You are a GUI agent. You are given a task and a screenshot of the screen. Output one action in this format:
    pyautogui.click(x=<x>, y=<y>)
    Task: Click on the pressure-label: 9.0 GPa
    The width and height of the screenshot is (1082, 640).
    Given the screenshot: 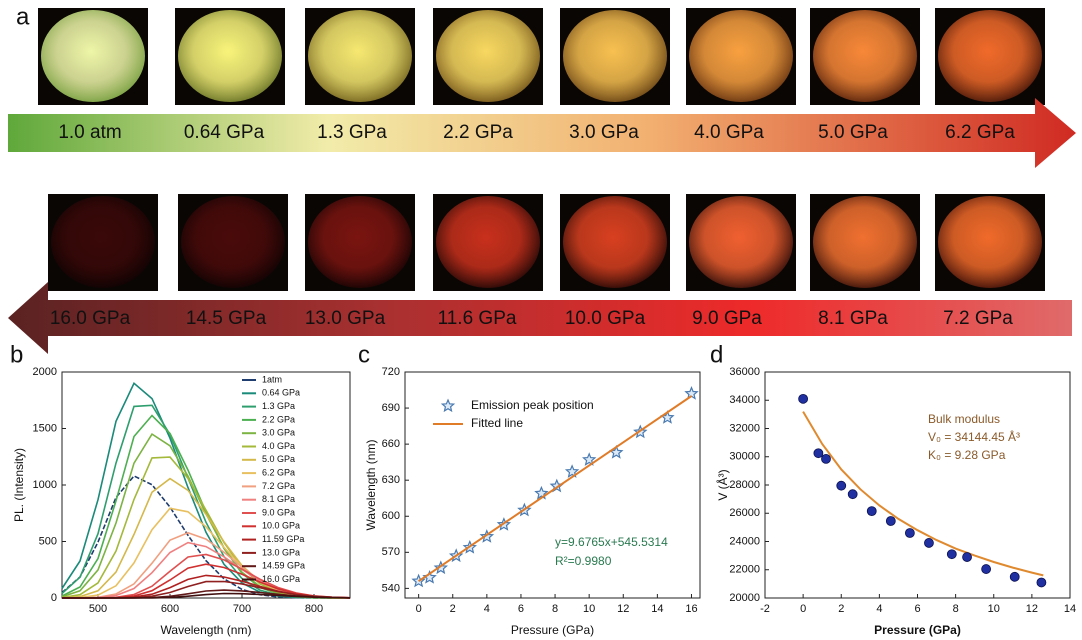 What is the action you would take?
    pyautogui.click(x=727, y=318)
    